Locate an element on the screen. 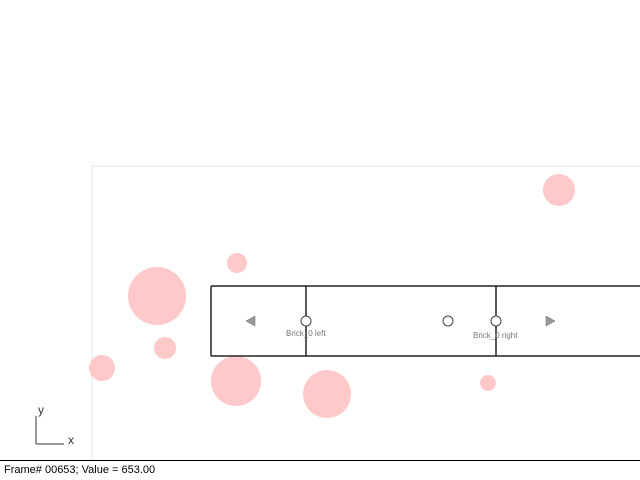  brick-left-label: Brick_0 left is located at coordinates (306, 333).